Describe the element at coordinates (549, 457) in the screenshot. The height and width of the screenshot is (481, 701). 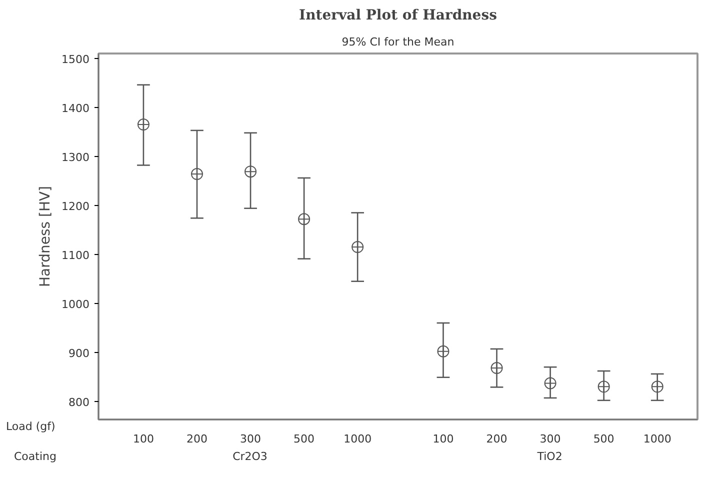
I see `text: TiO2` at that location.